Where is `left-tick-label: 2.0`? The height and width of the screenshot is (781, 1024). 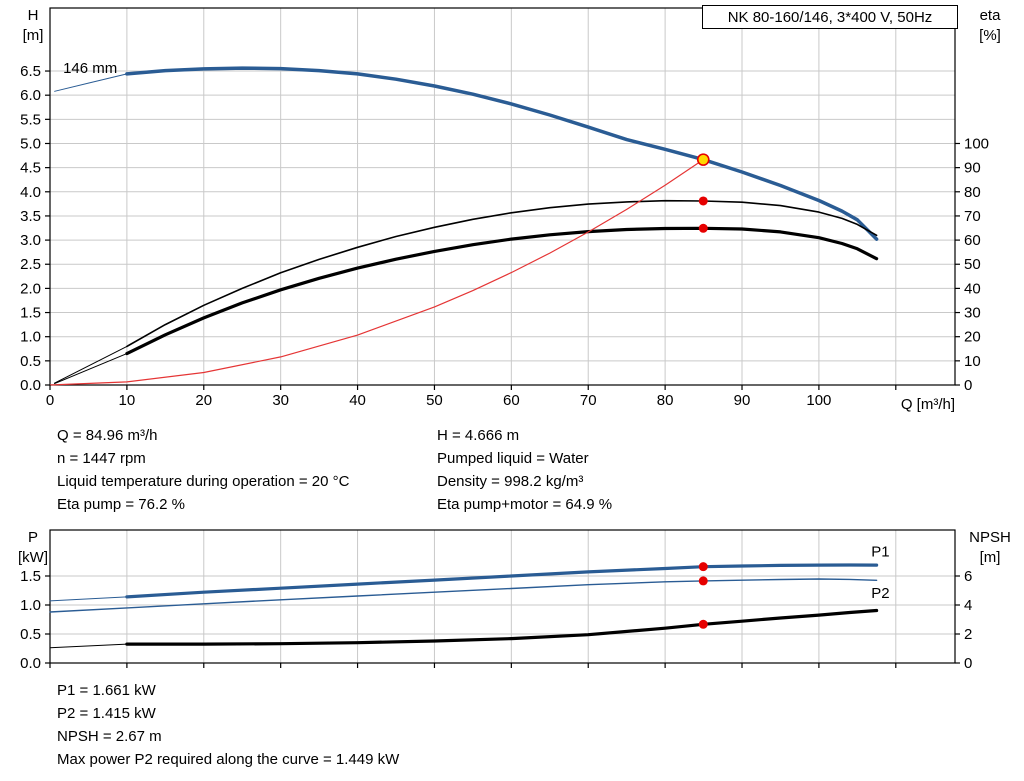 left-tick-label: 2.0 is located at coordinates (30, 288).